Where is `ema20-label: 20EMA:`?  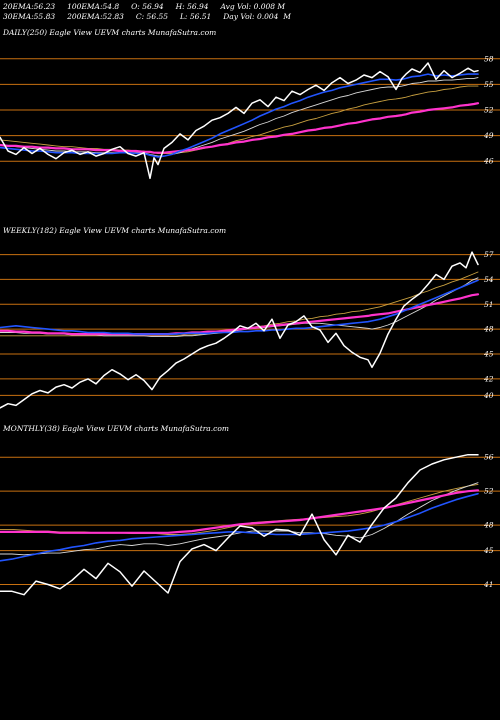
ema20-label: 20EMA: is located at coordinates (18, 6).